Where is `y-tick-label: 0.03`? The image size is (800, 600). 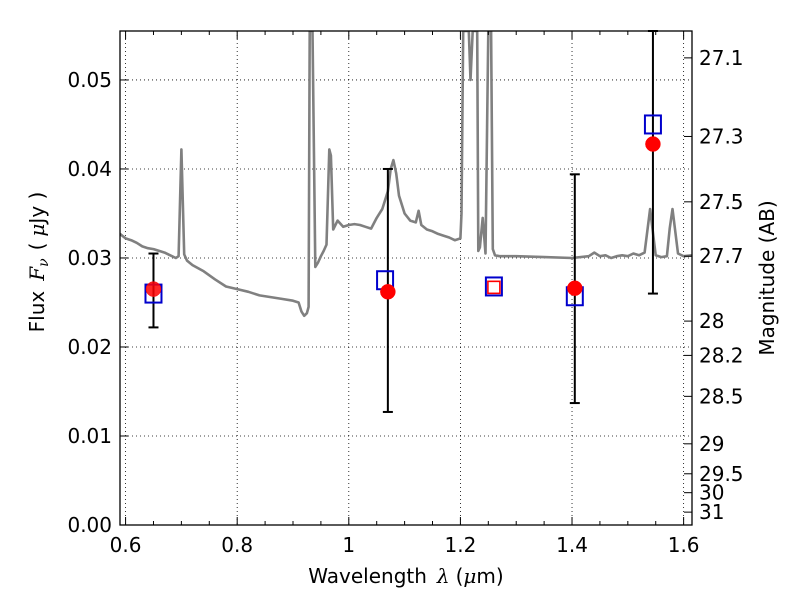 y-tick-label: 0.03 is located at coordinates (89, 258).